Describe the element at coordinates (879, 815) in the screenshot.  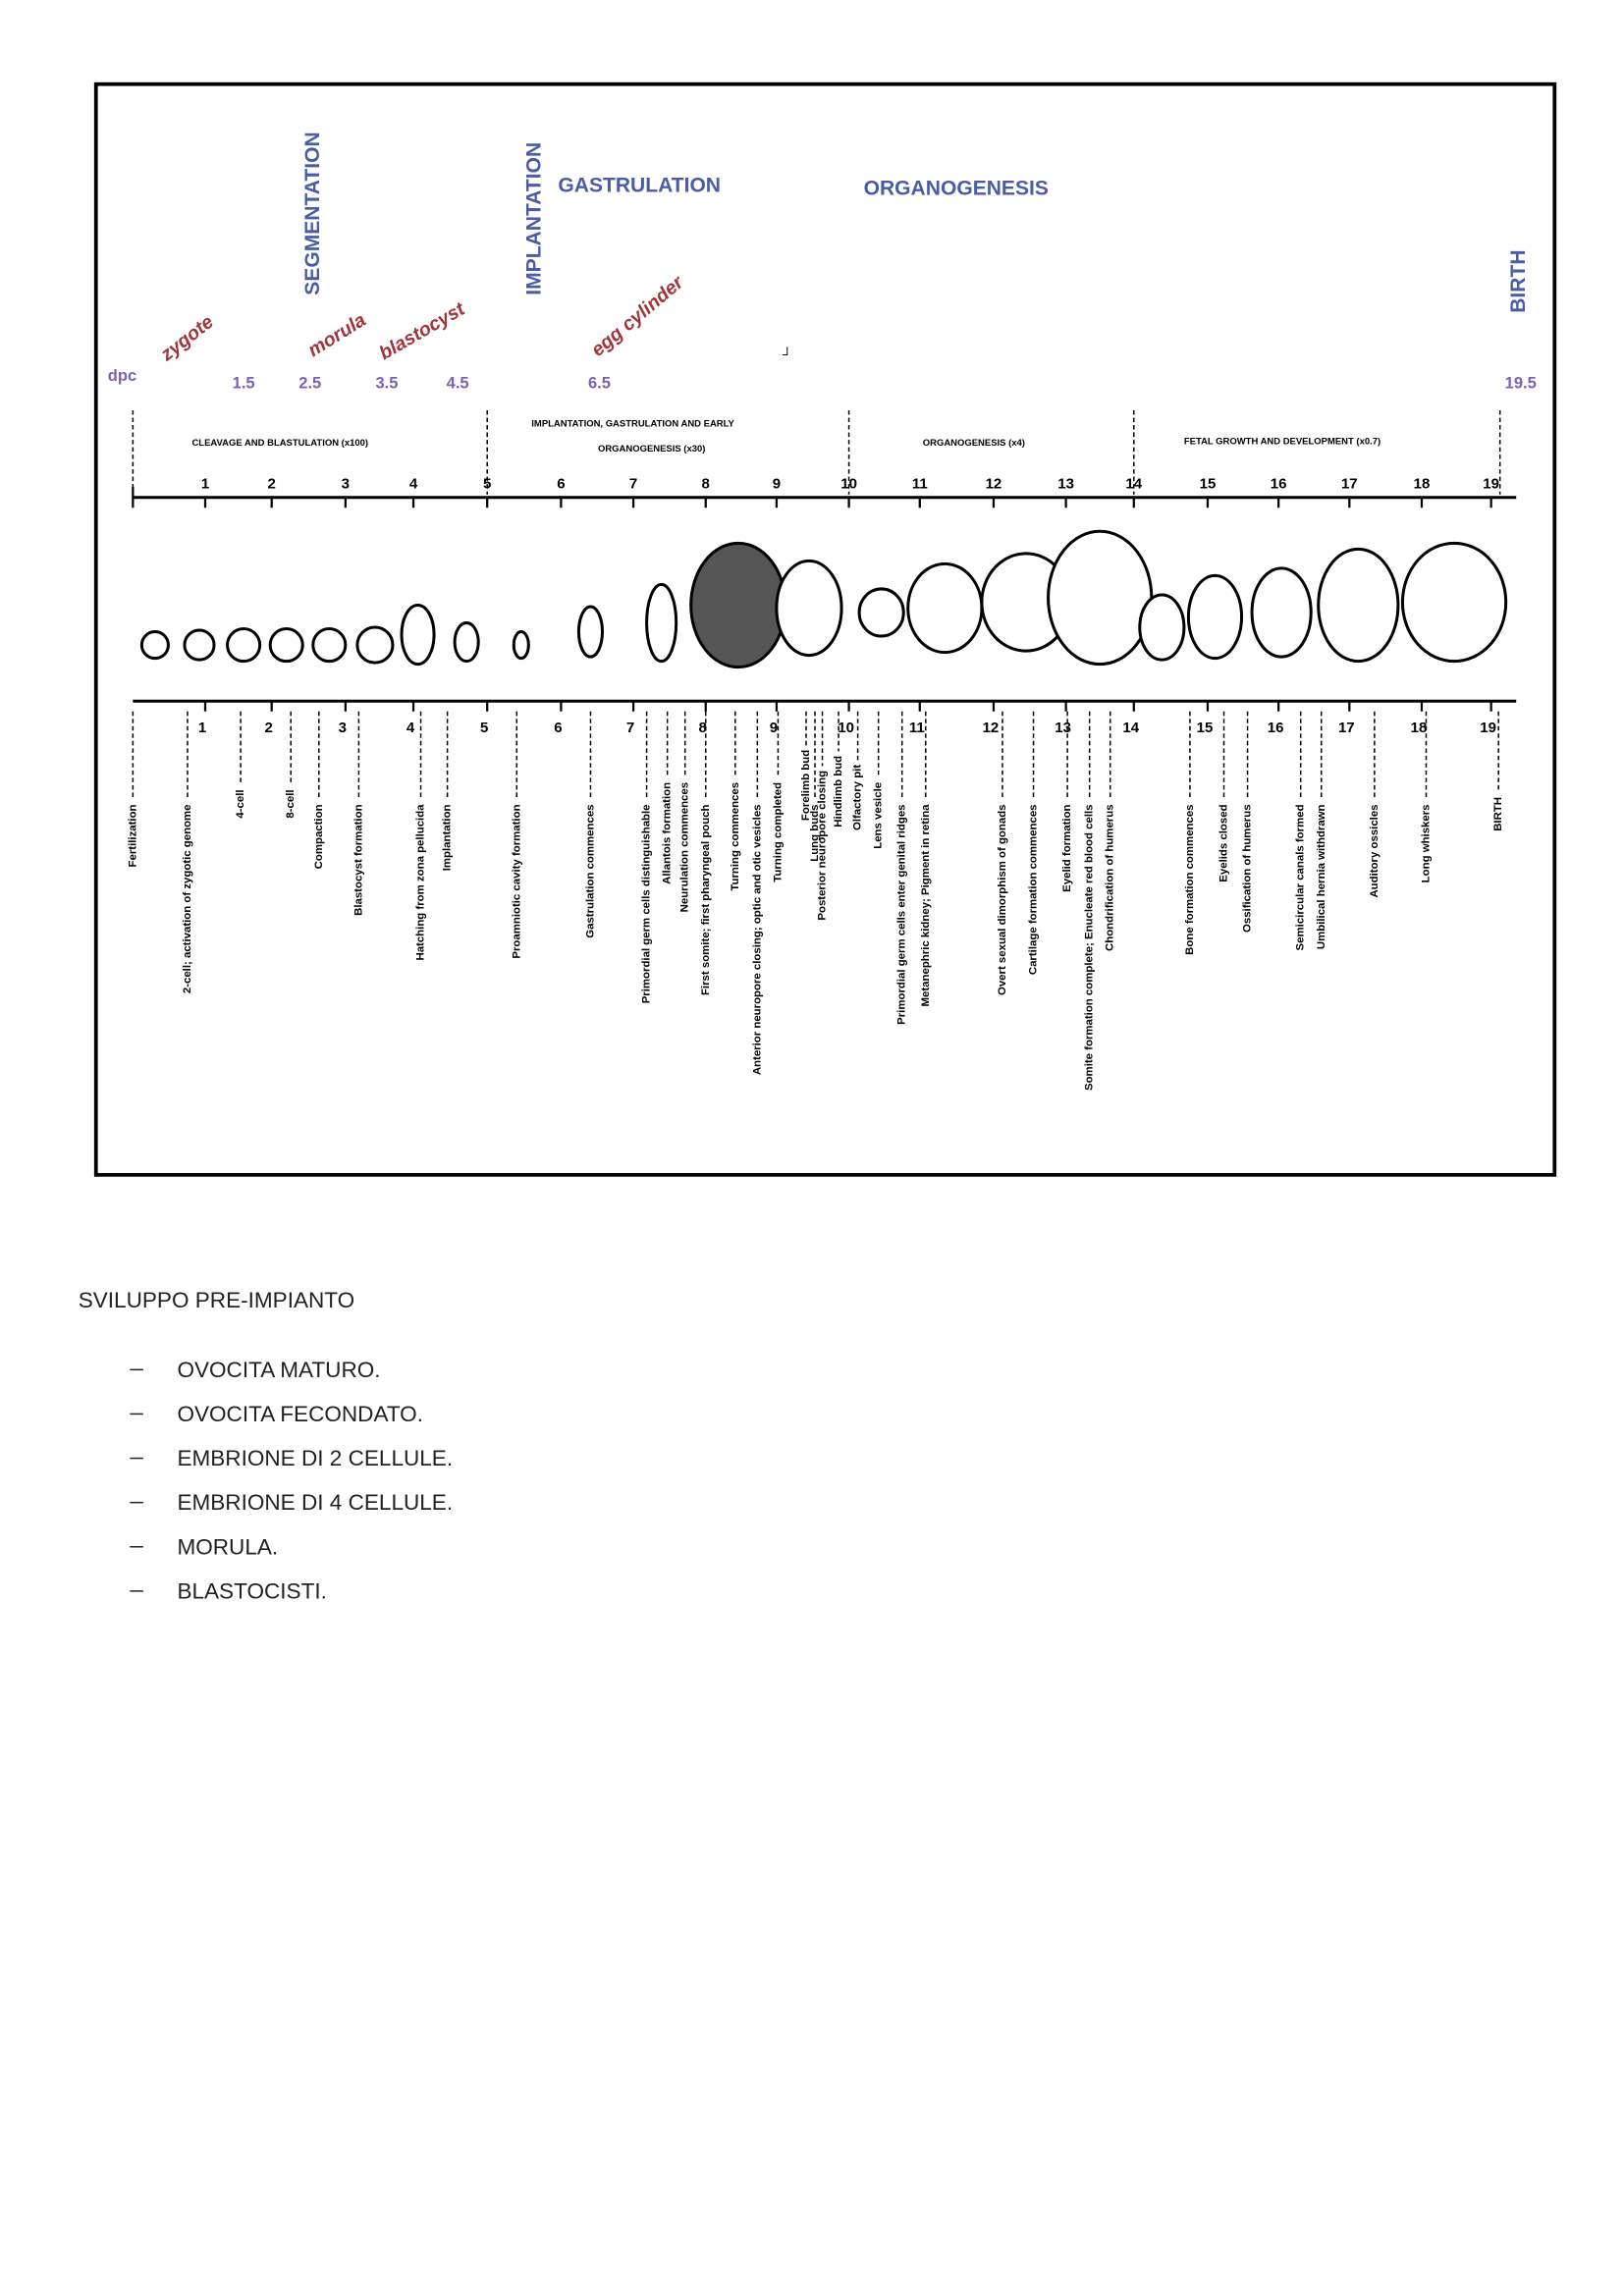
I see `event-label: Lens vesicle` at that location.